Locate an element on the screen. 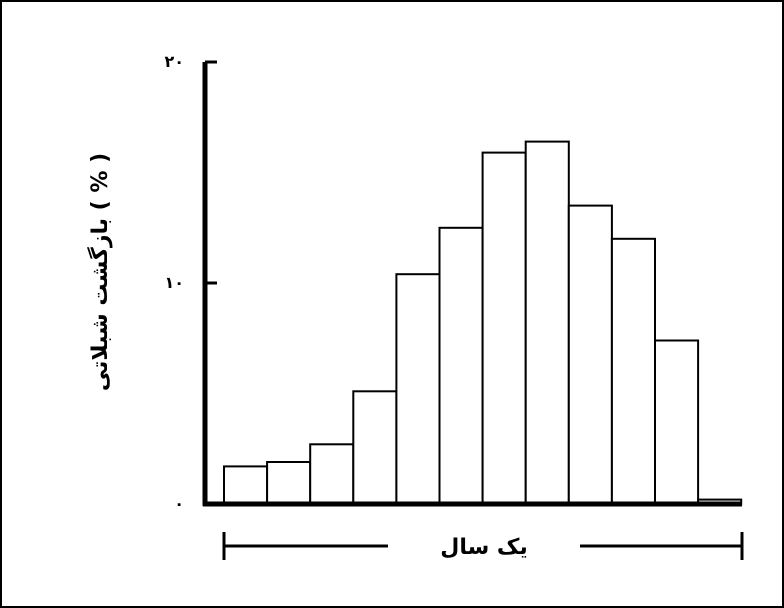 The image size is (784, 608). y-tick-label-0: ۰ is located at coordinates (179, 503).